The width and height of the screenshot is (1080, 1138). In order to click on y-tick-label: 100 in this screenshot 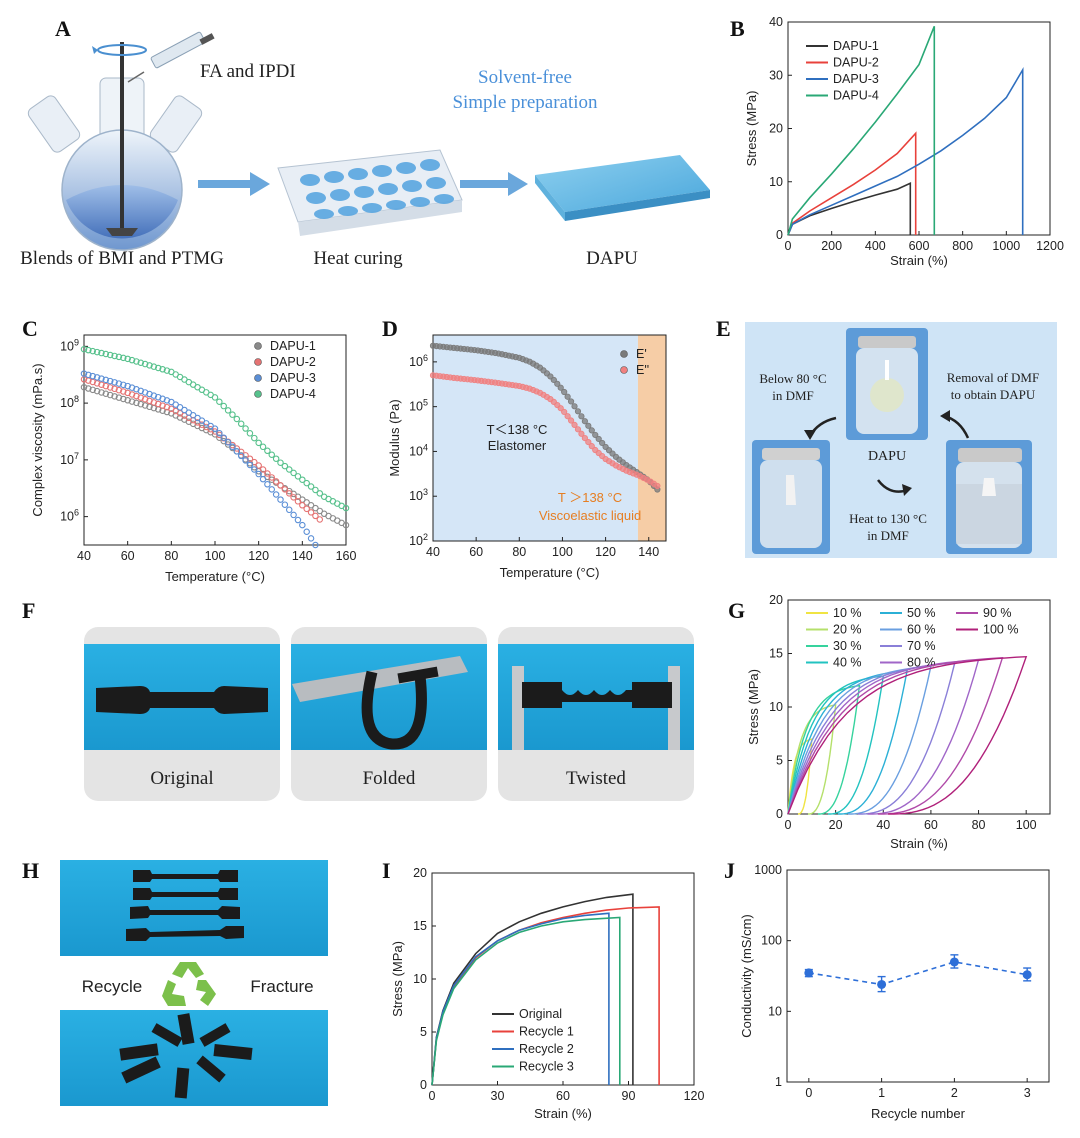, I will do `click(771, 941)`.